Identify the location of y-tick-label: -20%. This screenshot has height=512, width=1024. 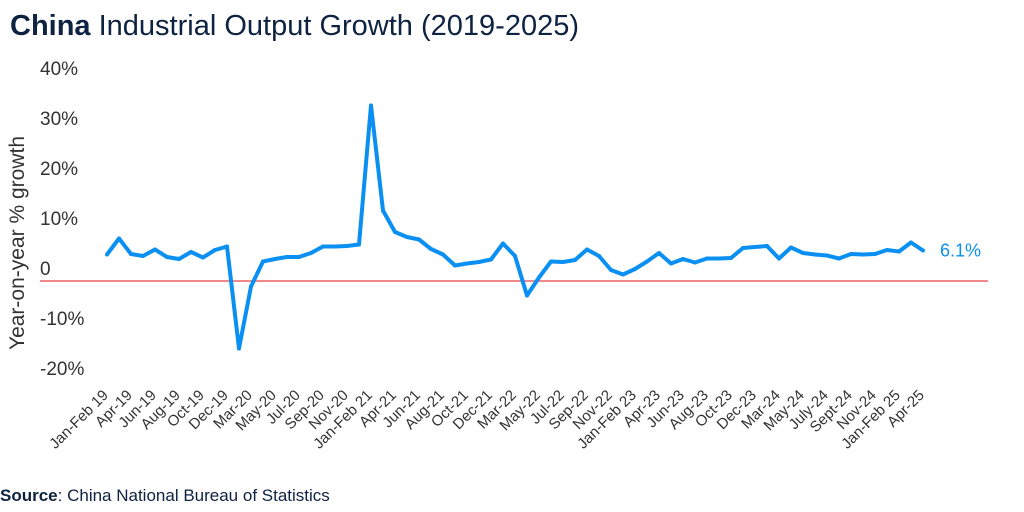
(62, 369).